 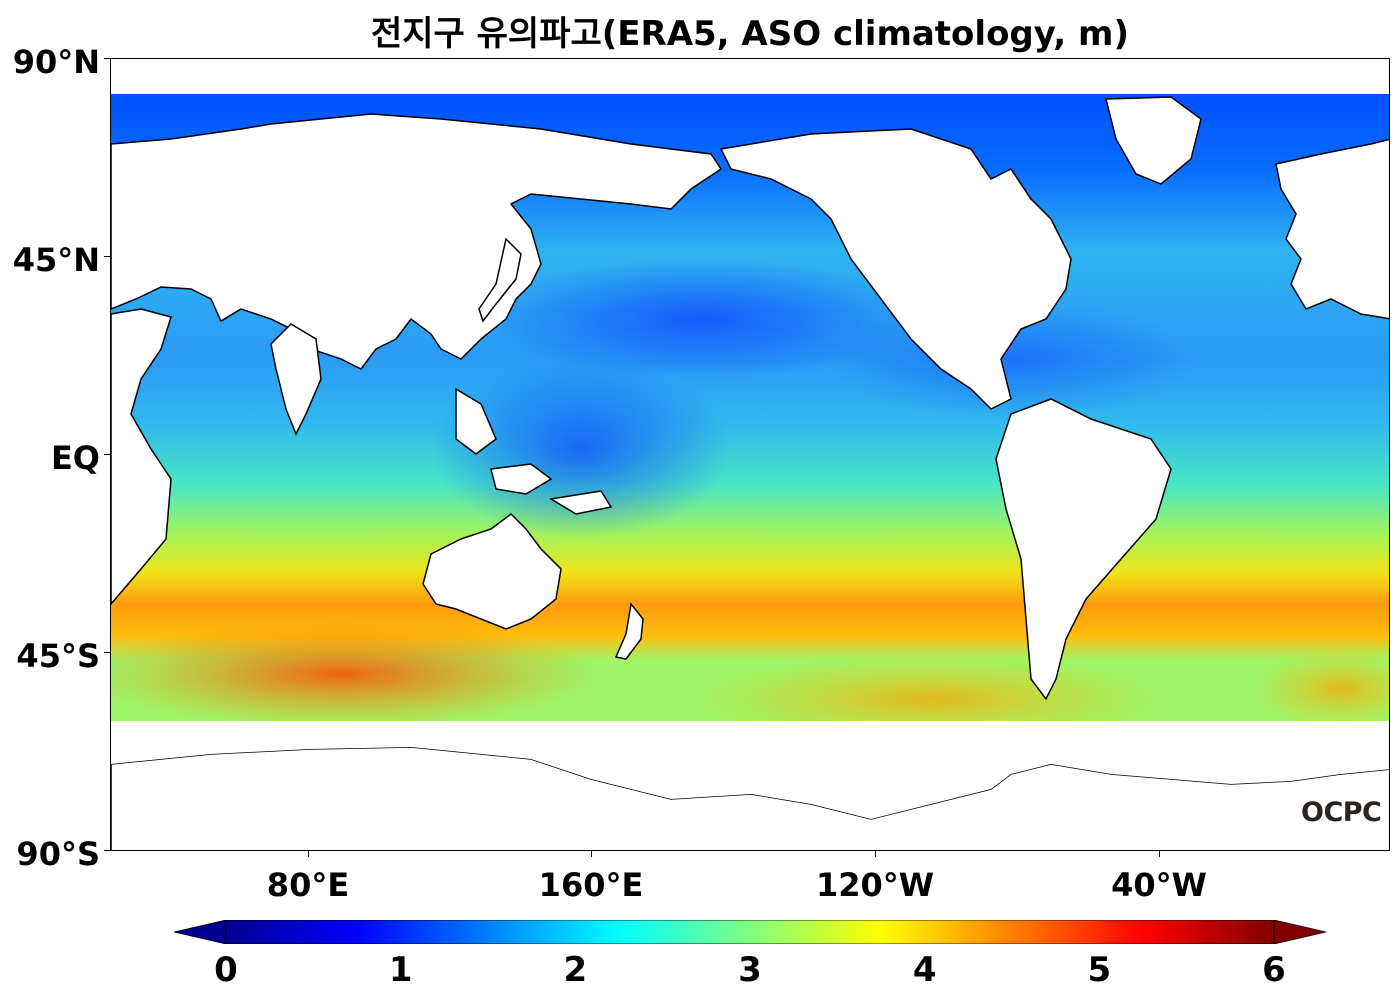 I want to click on colorbar-tick-label: 6, so click(x=1274, y=970).